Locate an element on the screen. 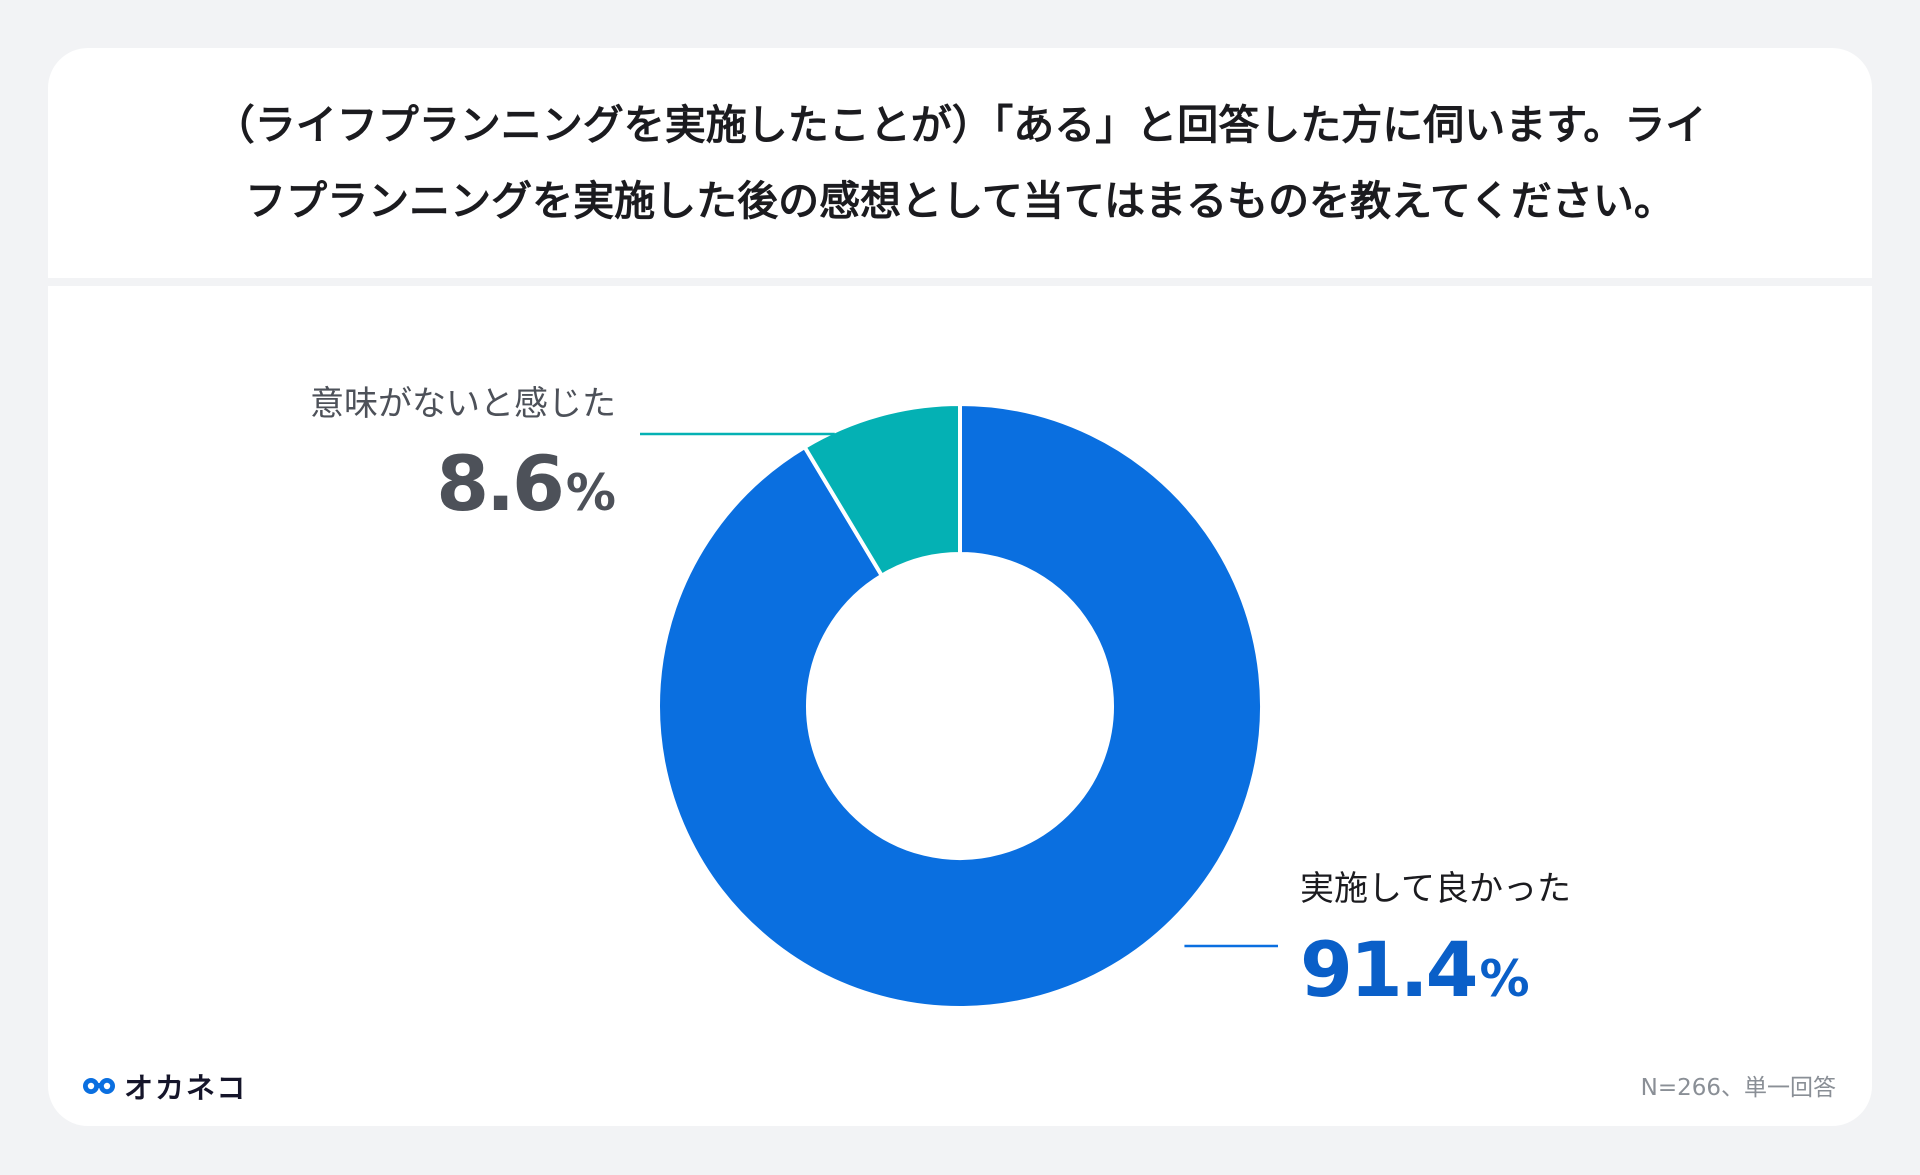 This screenshot has width=1920, height=1175. slice-label-0: 実施して良かった is located at coordinates (1435, 889).